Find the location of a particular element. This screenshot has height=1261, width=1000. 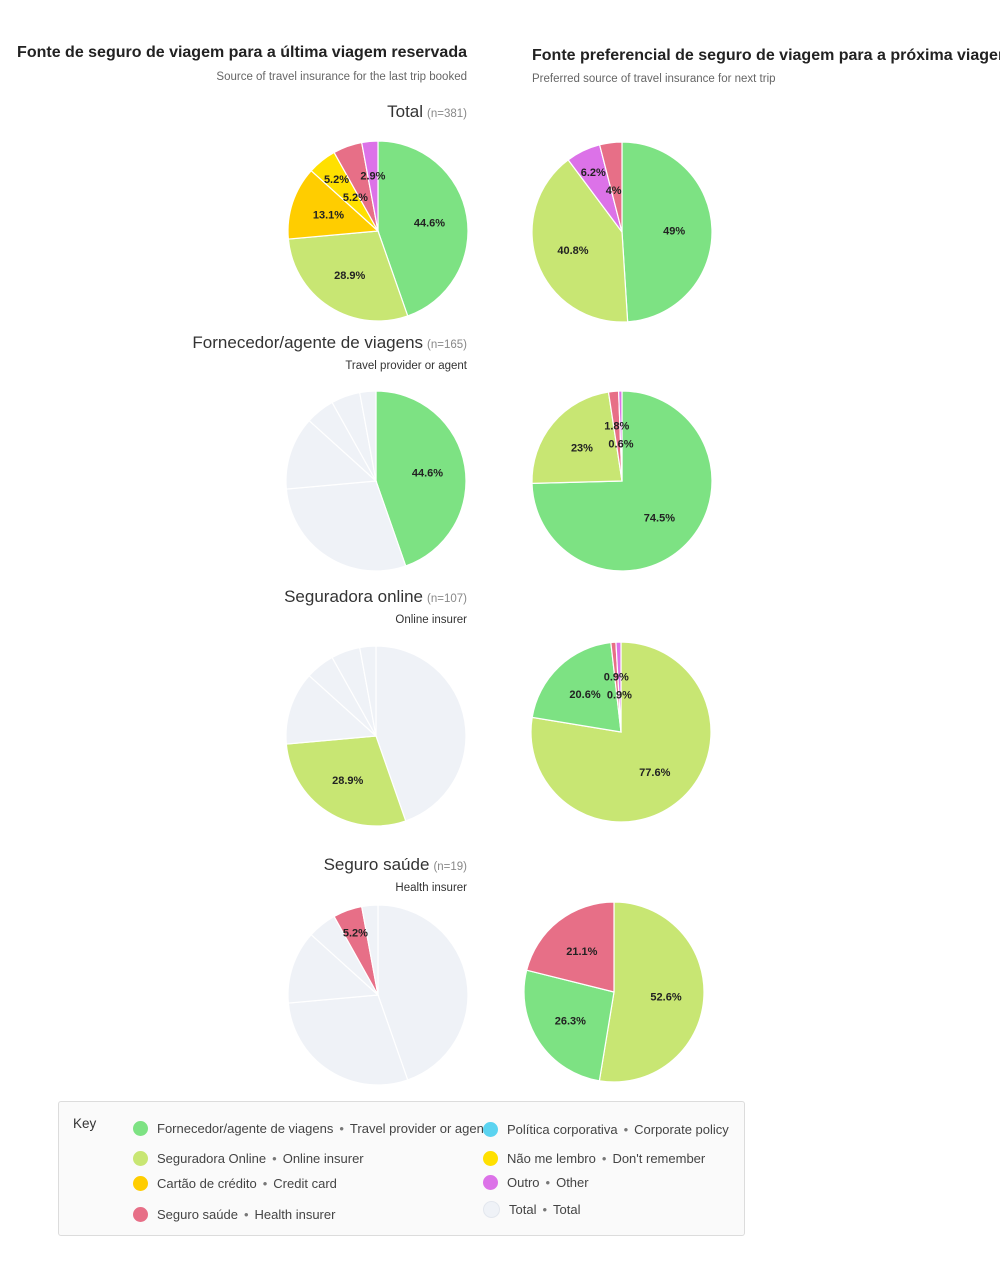

group-subtitle-online-insurer: Online insurer is located at coordinates (431, 620).